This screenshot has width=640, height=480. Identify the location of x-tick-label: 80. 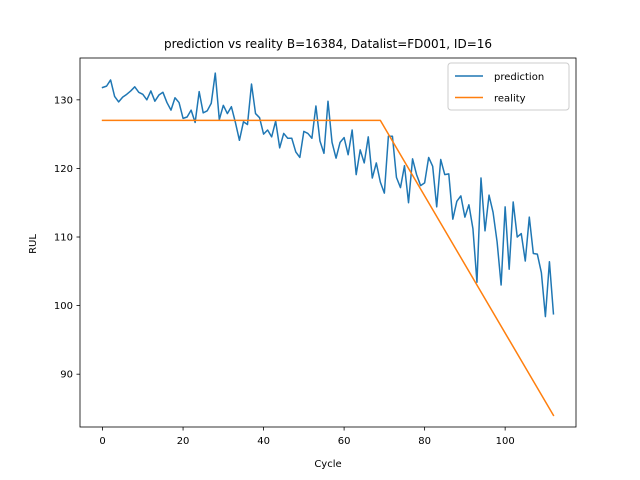
(424, 441).